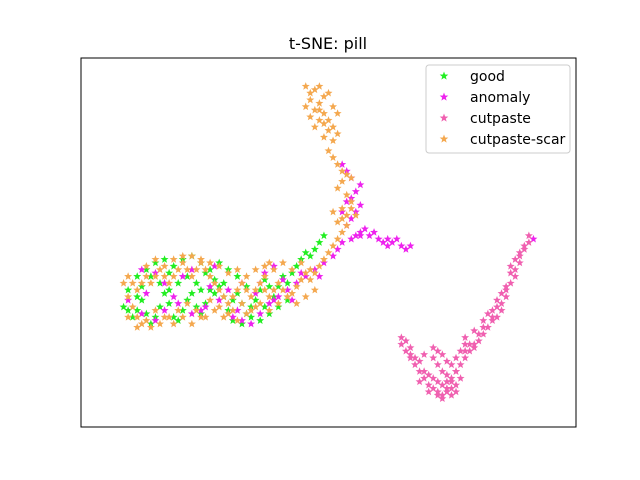 The image size is (640, 480). I want to click on chart-title: t-SNE: pill, so click(328, 43).